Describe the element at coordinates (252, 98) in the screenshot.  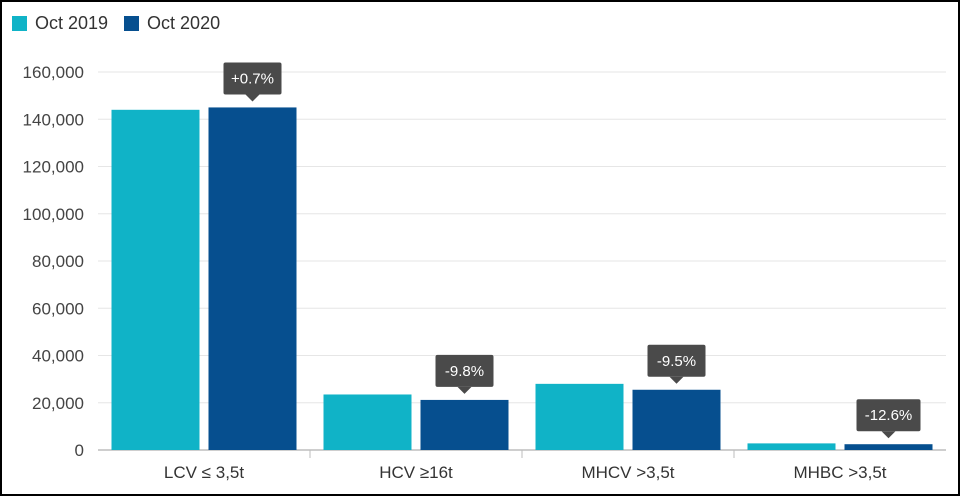
I see `annotation-pointer-lcv-3-5t` at that location.